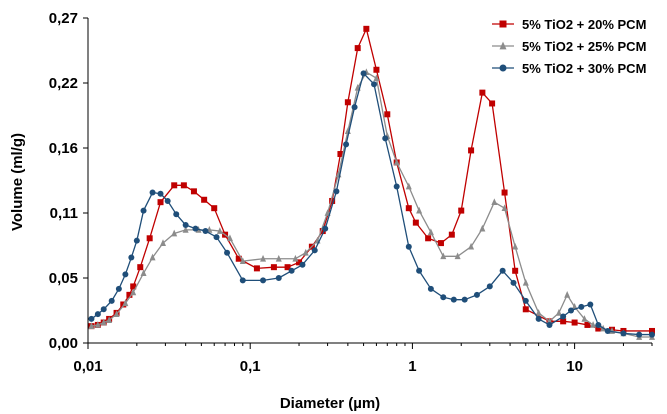 Image resolution: width=667 pixels, height=414 pixels. Describe the element at coordinates (574, 366) in the screenshot. I see `x-tick-label: 10` at that location.